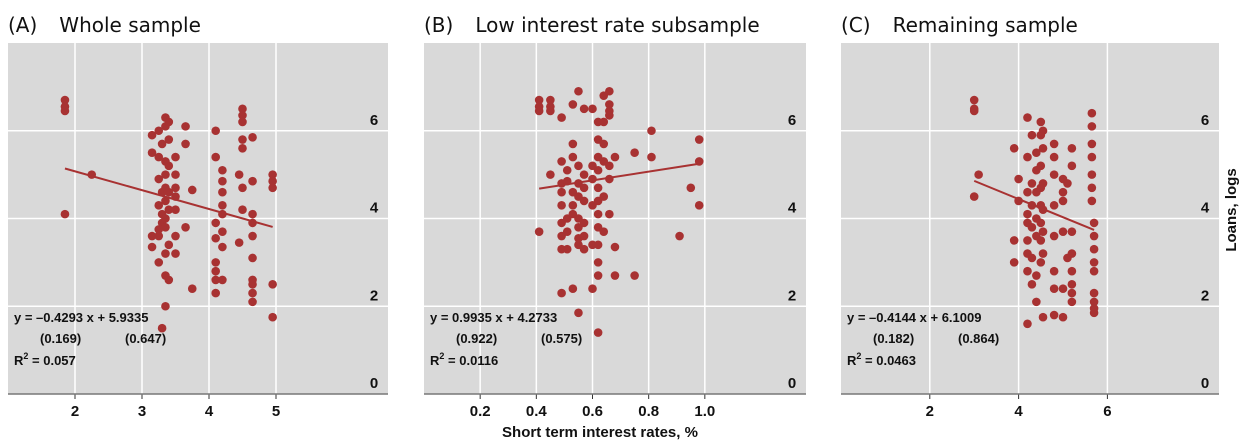 The height and width of the screenshot is (441, 1239). Describe the element at coordinates (60, 338) in the screenshot. I see `std-error-slope: (0.169)` at that location.